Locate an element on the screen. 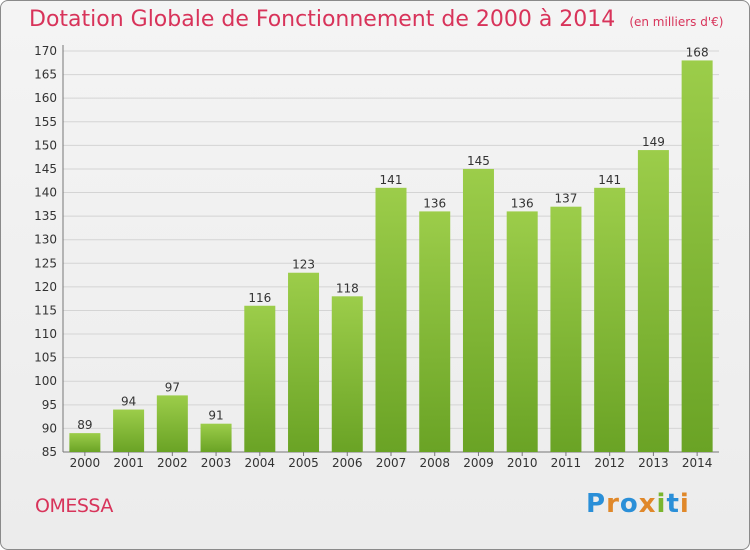  x-tick-label: 2007 is located at coordinates (391, 463).